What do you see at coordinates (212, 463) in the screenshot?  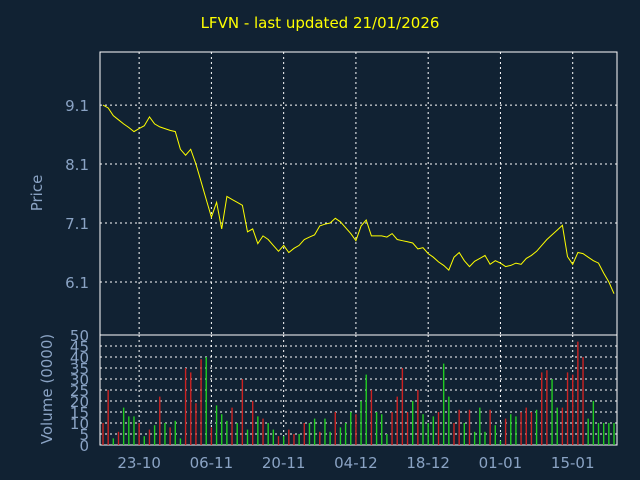 I see `x-tick-label: 06-11` at bounding box center [212, 463].